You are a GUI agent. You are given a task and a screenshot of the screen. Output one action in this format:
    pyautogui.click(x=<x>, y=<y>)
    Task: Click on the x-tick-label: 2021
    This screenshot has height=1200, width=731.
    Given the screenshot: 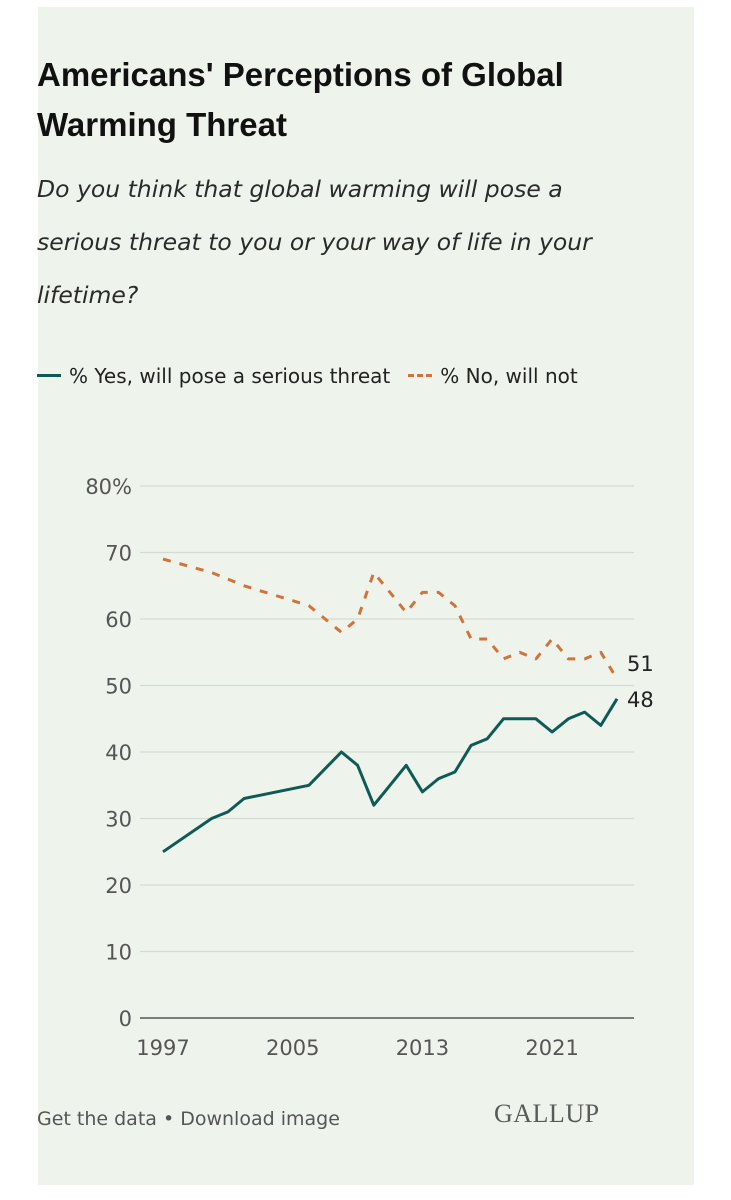 What is the action you would take?
    pyautogui.click(x=551, y=1048)
    